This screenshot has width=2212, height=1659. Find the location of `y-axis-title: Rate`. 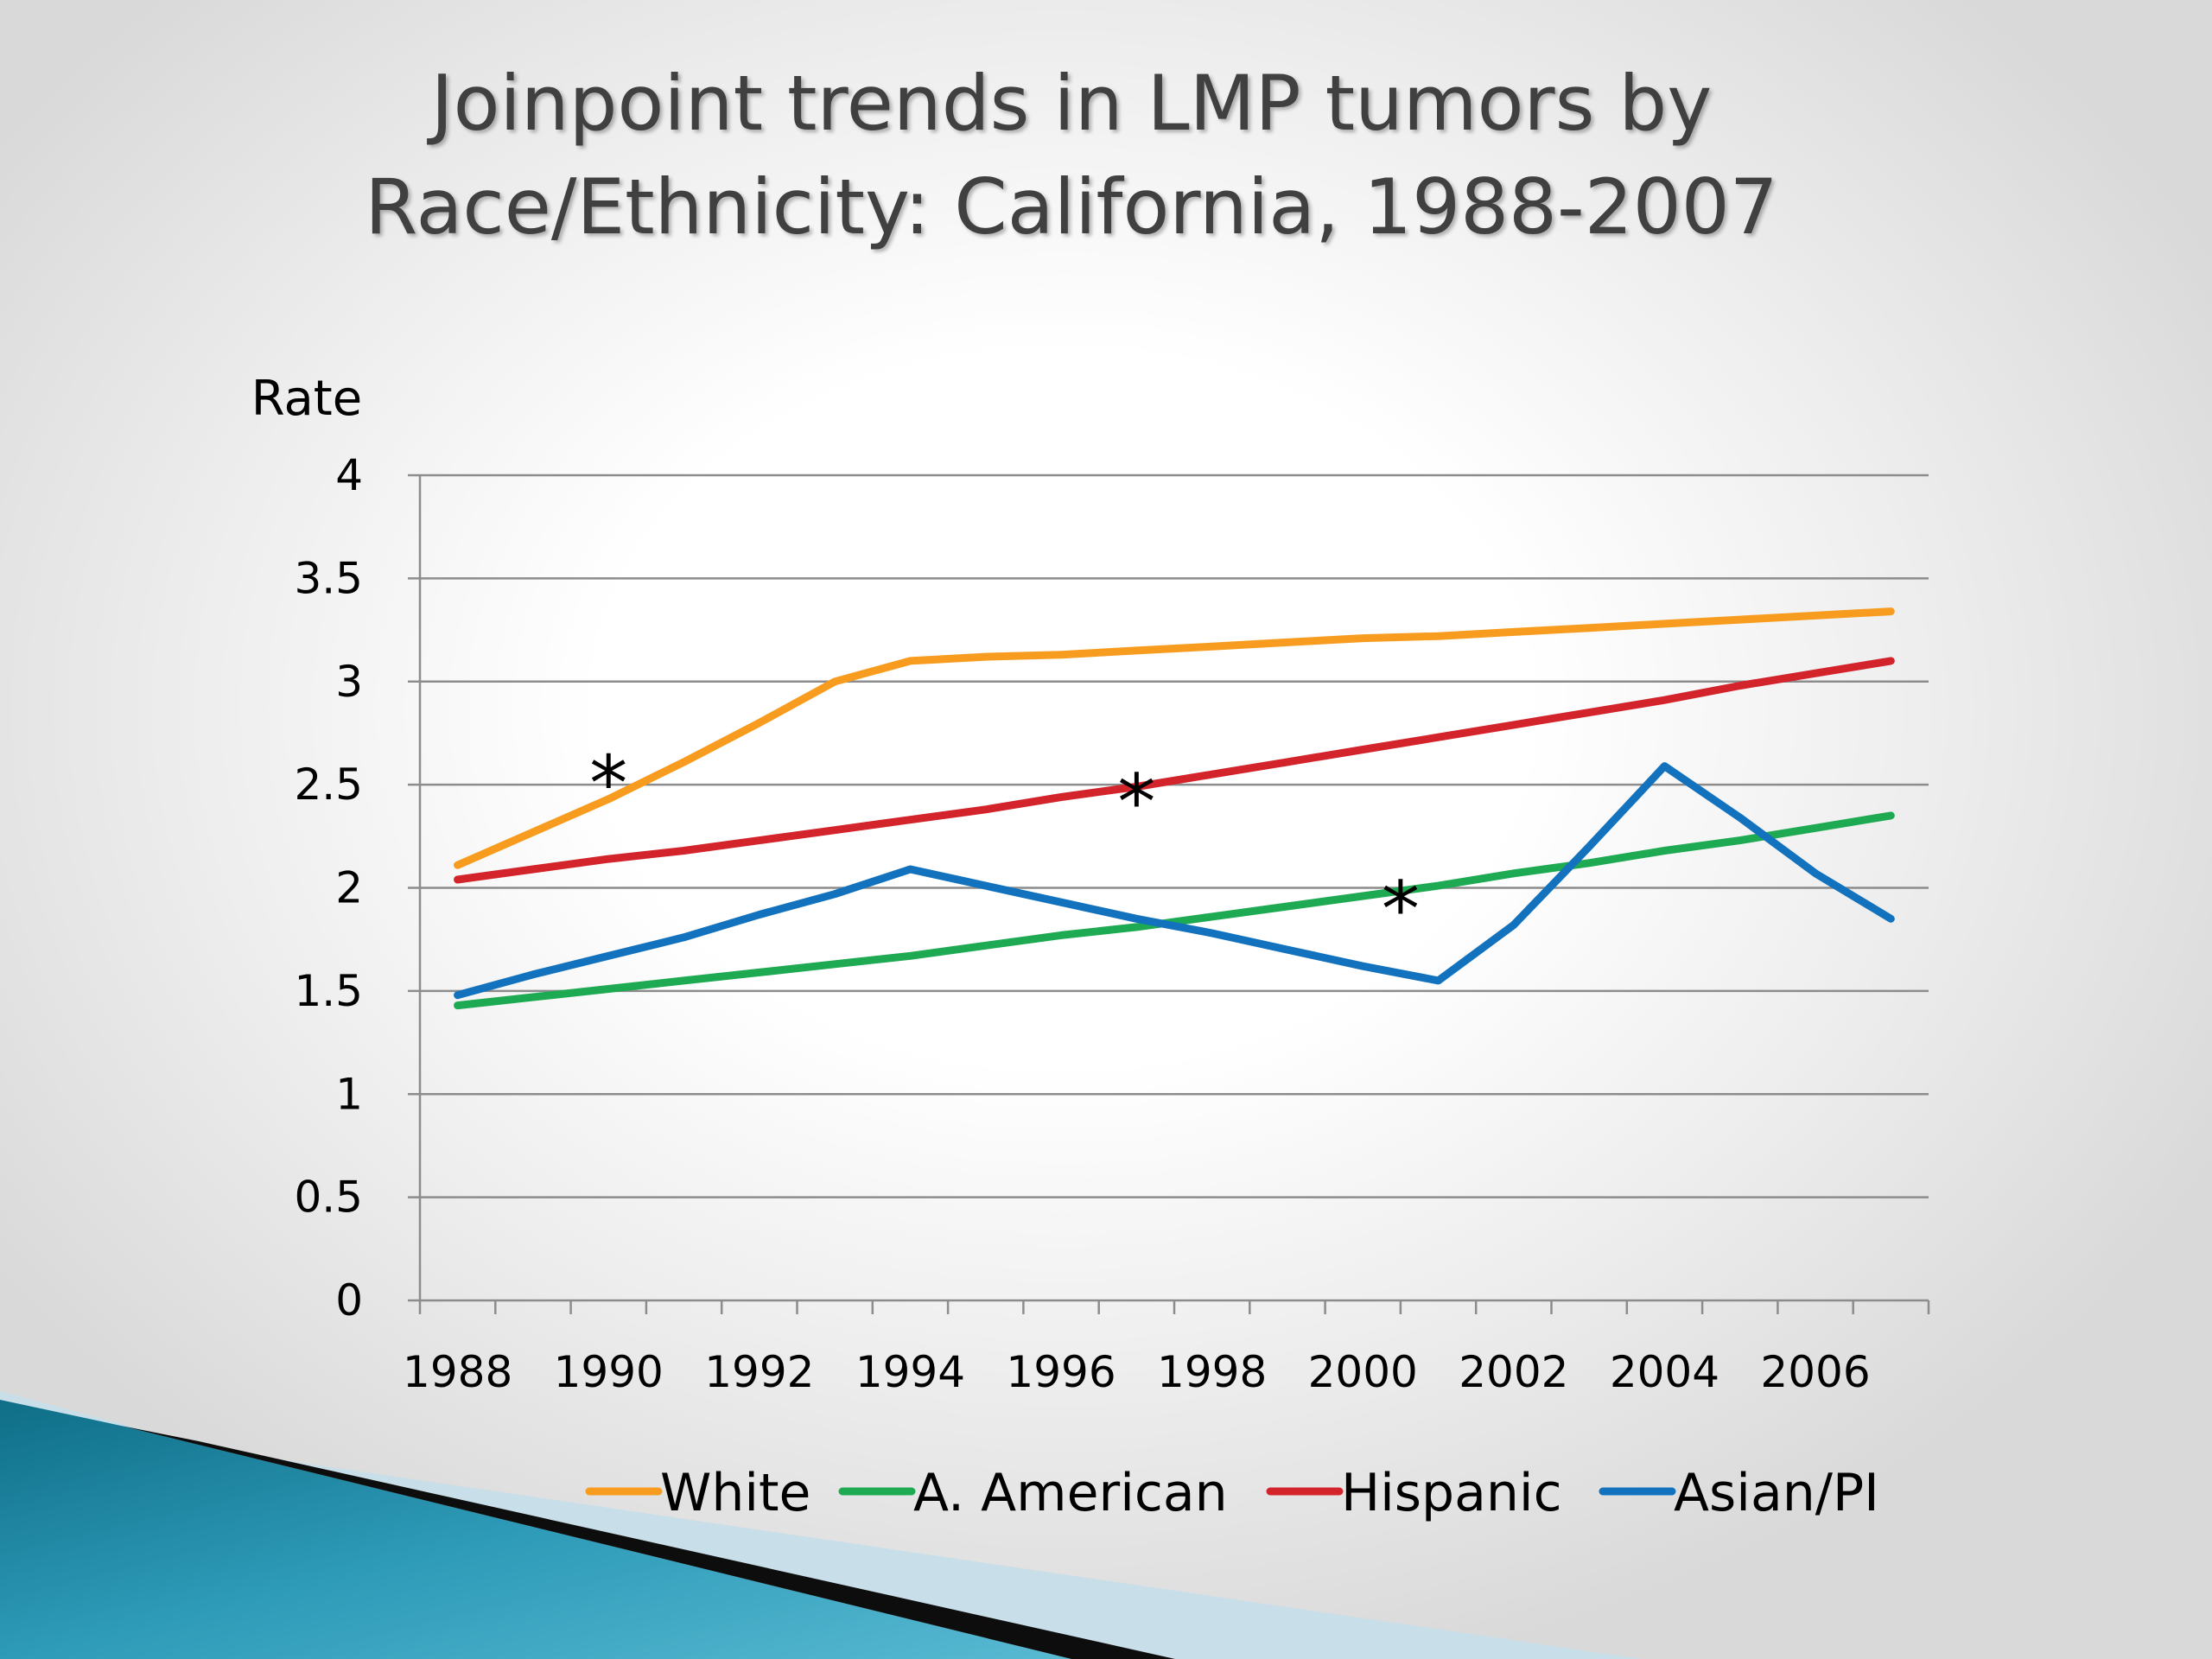

y-axis-title: Rate is located at coordinates (306, 399).